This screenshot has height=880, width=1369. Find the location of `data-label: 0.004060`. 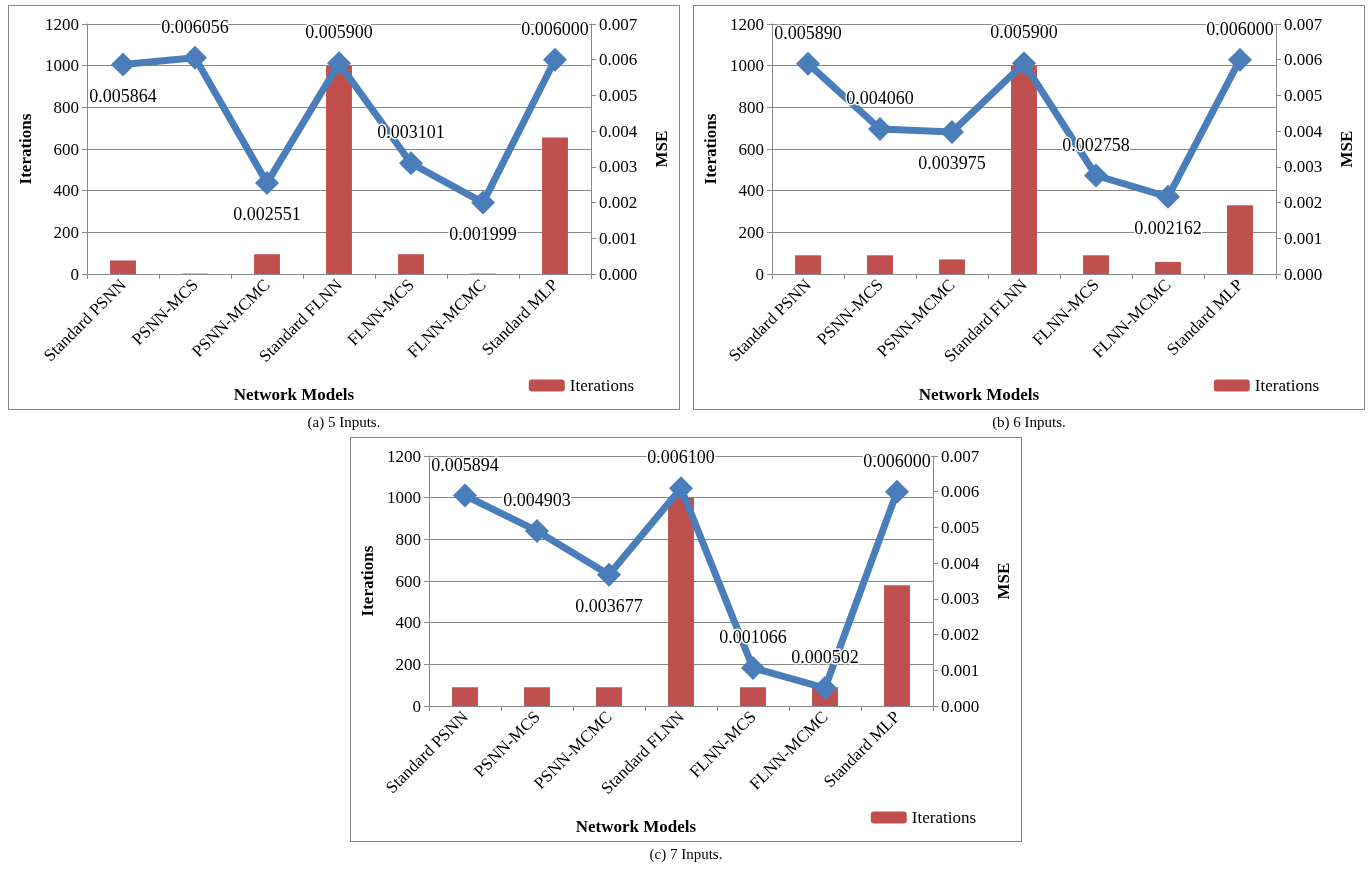

data-label: 0.004060 is located at coordinates (880, 98).